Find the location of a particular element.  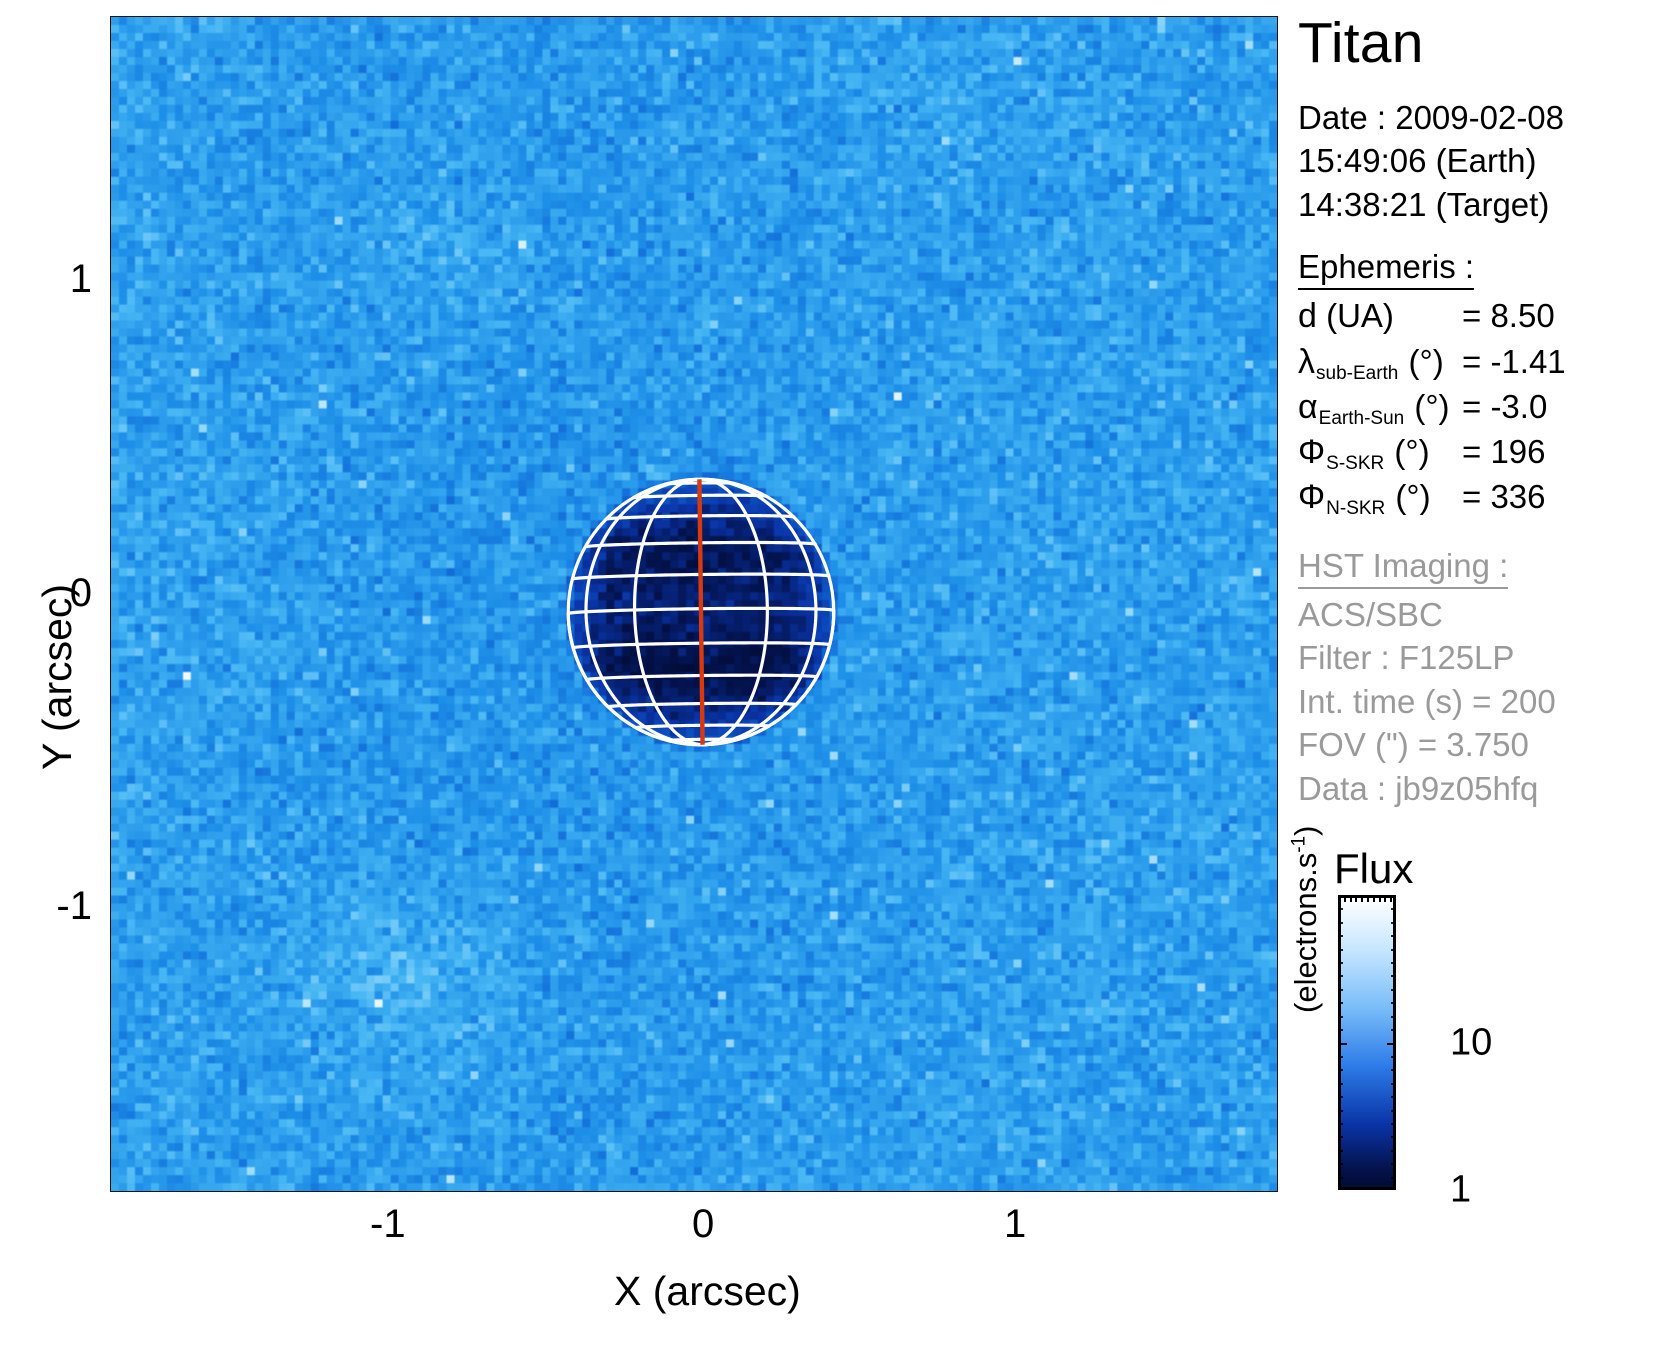

target-title: Titan is located at coordinates (1361, 43).